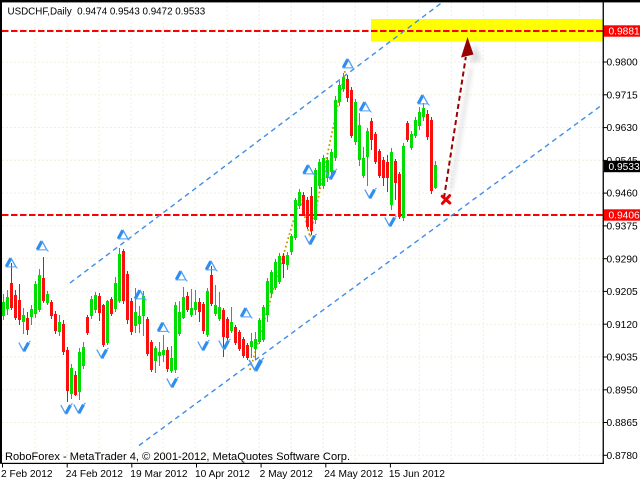  Describe the element at coordinates (622, 95) in the screenshot. I see `svg-text: 0.9715` at that location.